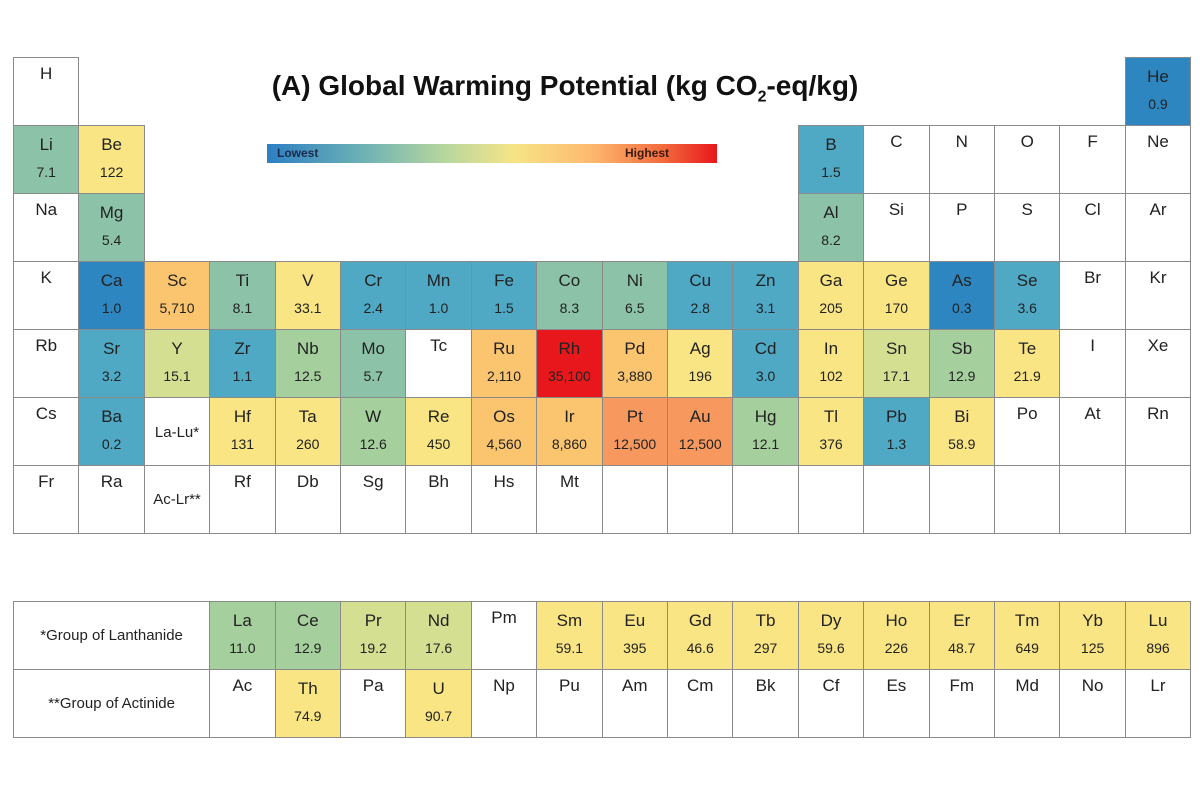 This screenshot has width=1200, height=800. Describe the element at coordinates (1092, 345) in the screenshot. I see `element-symbol: I` at that location.